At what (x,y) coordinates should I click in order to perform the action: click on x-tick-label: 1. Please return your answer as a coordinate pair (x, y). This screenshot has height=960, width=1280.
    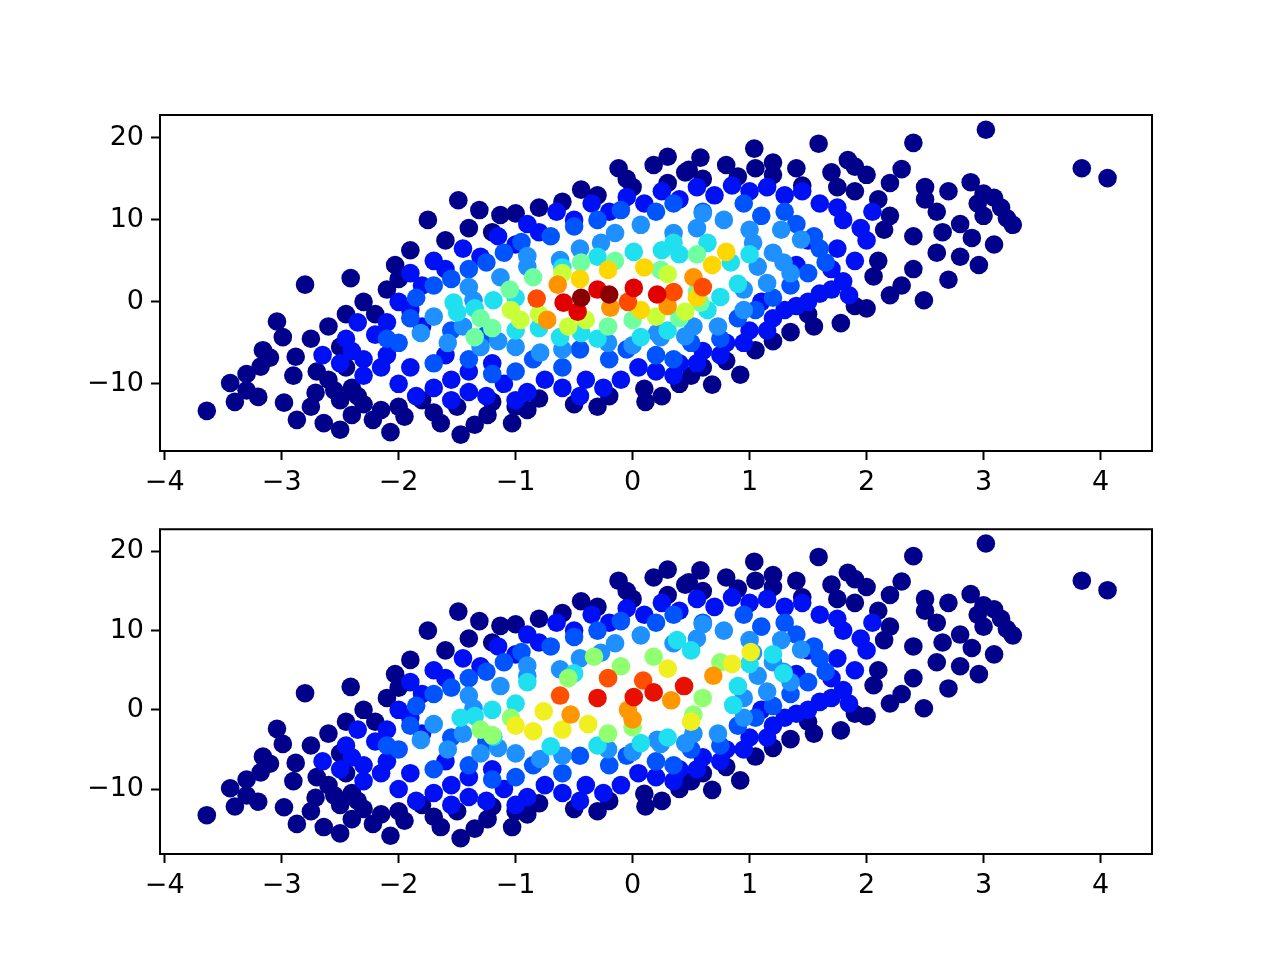
    Looking at the image, I should click on (749, 884).